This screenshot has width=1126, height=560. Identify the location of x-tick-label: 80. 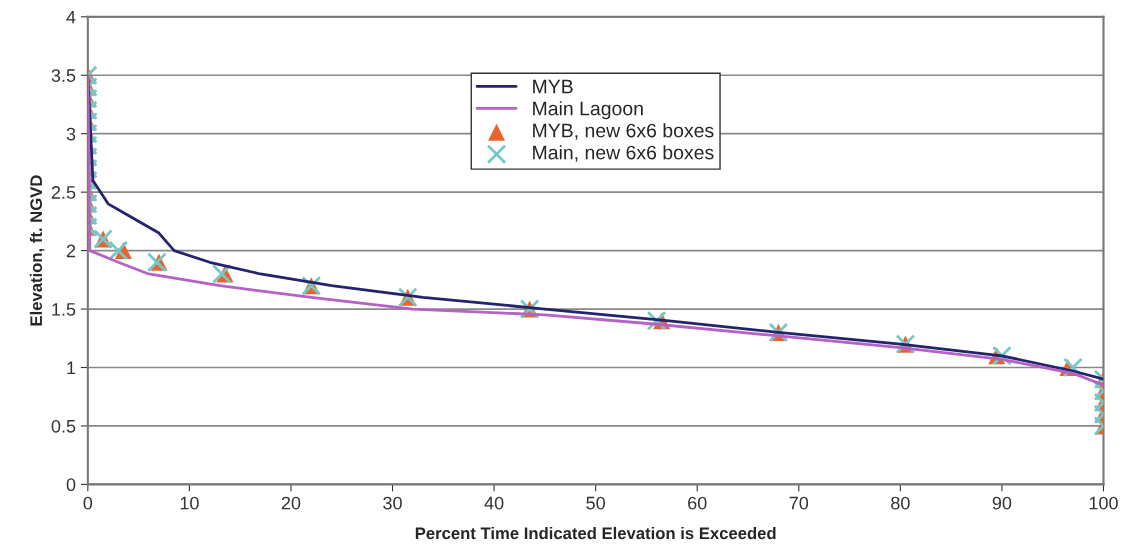
(900, 503).